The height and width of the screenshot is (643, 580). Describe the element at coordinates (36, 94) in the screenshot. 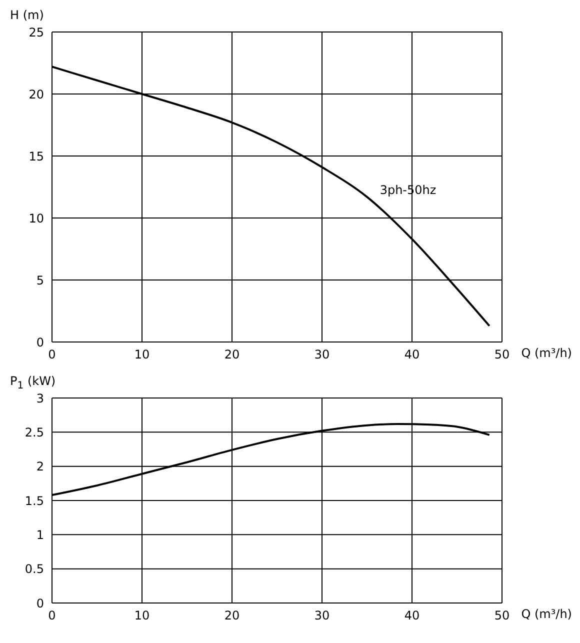

I see `y-tick-label: 20` at that location.